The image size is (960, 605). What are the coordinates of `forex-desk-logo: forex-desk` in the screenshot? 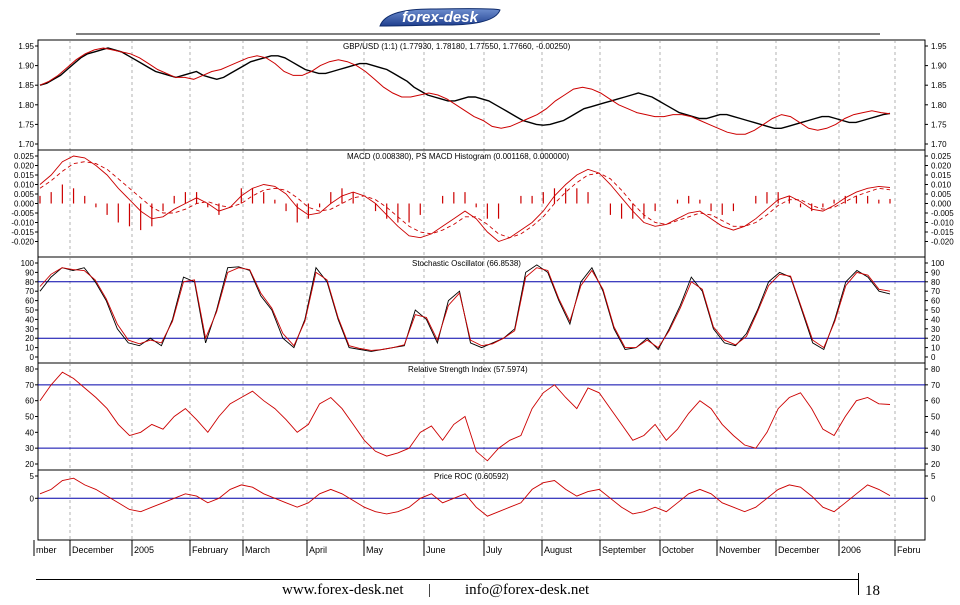 It's located at (440, 17).